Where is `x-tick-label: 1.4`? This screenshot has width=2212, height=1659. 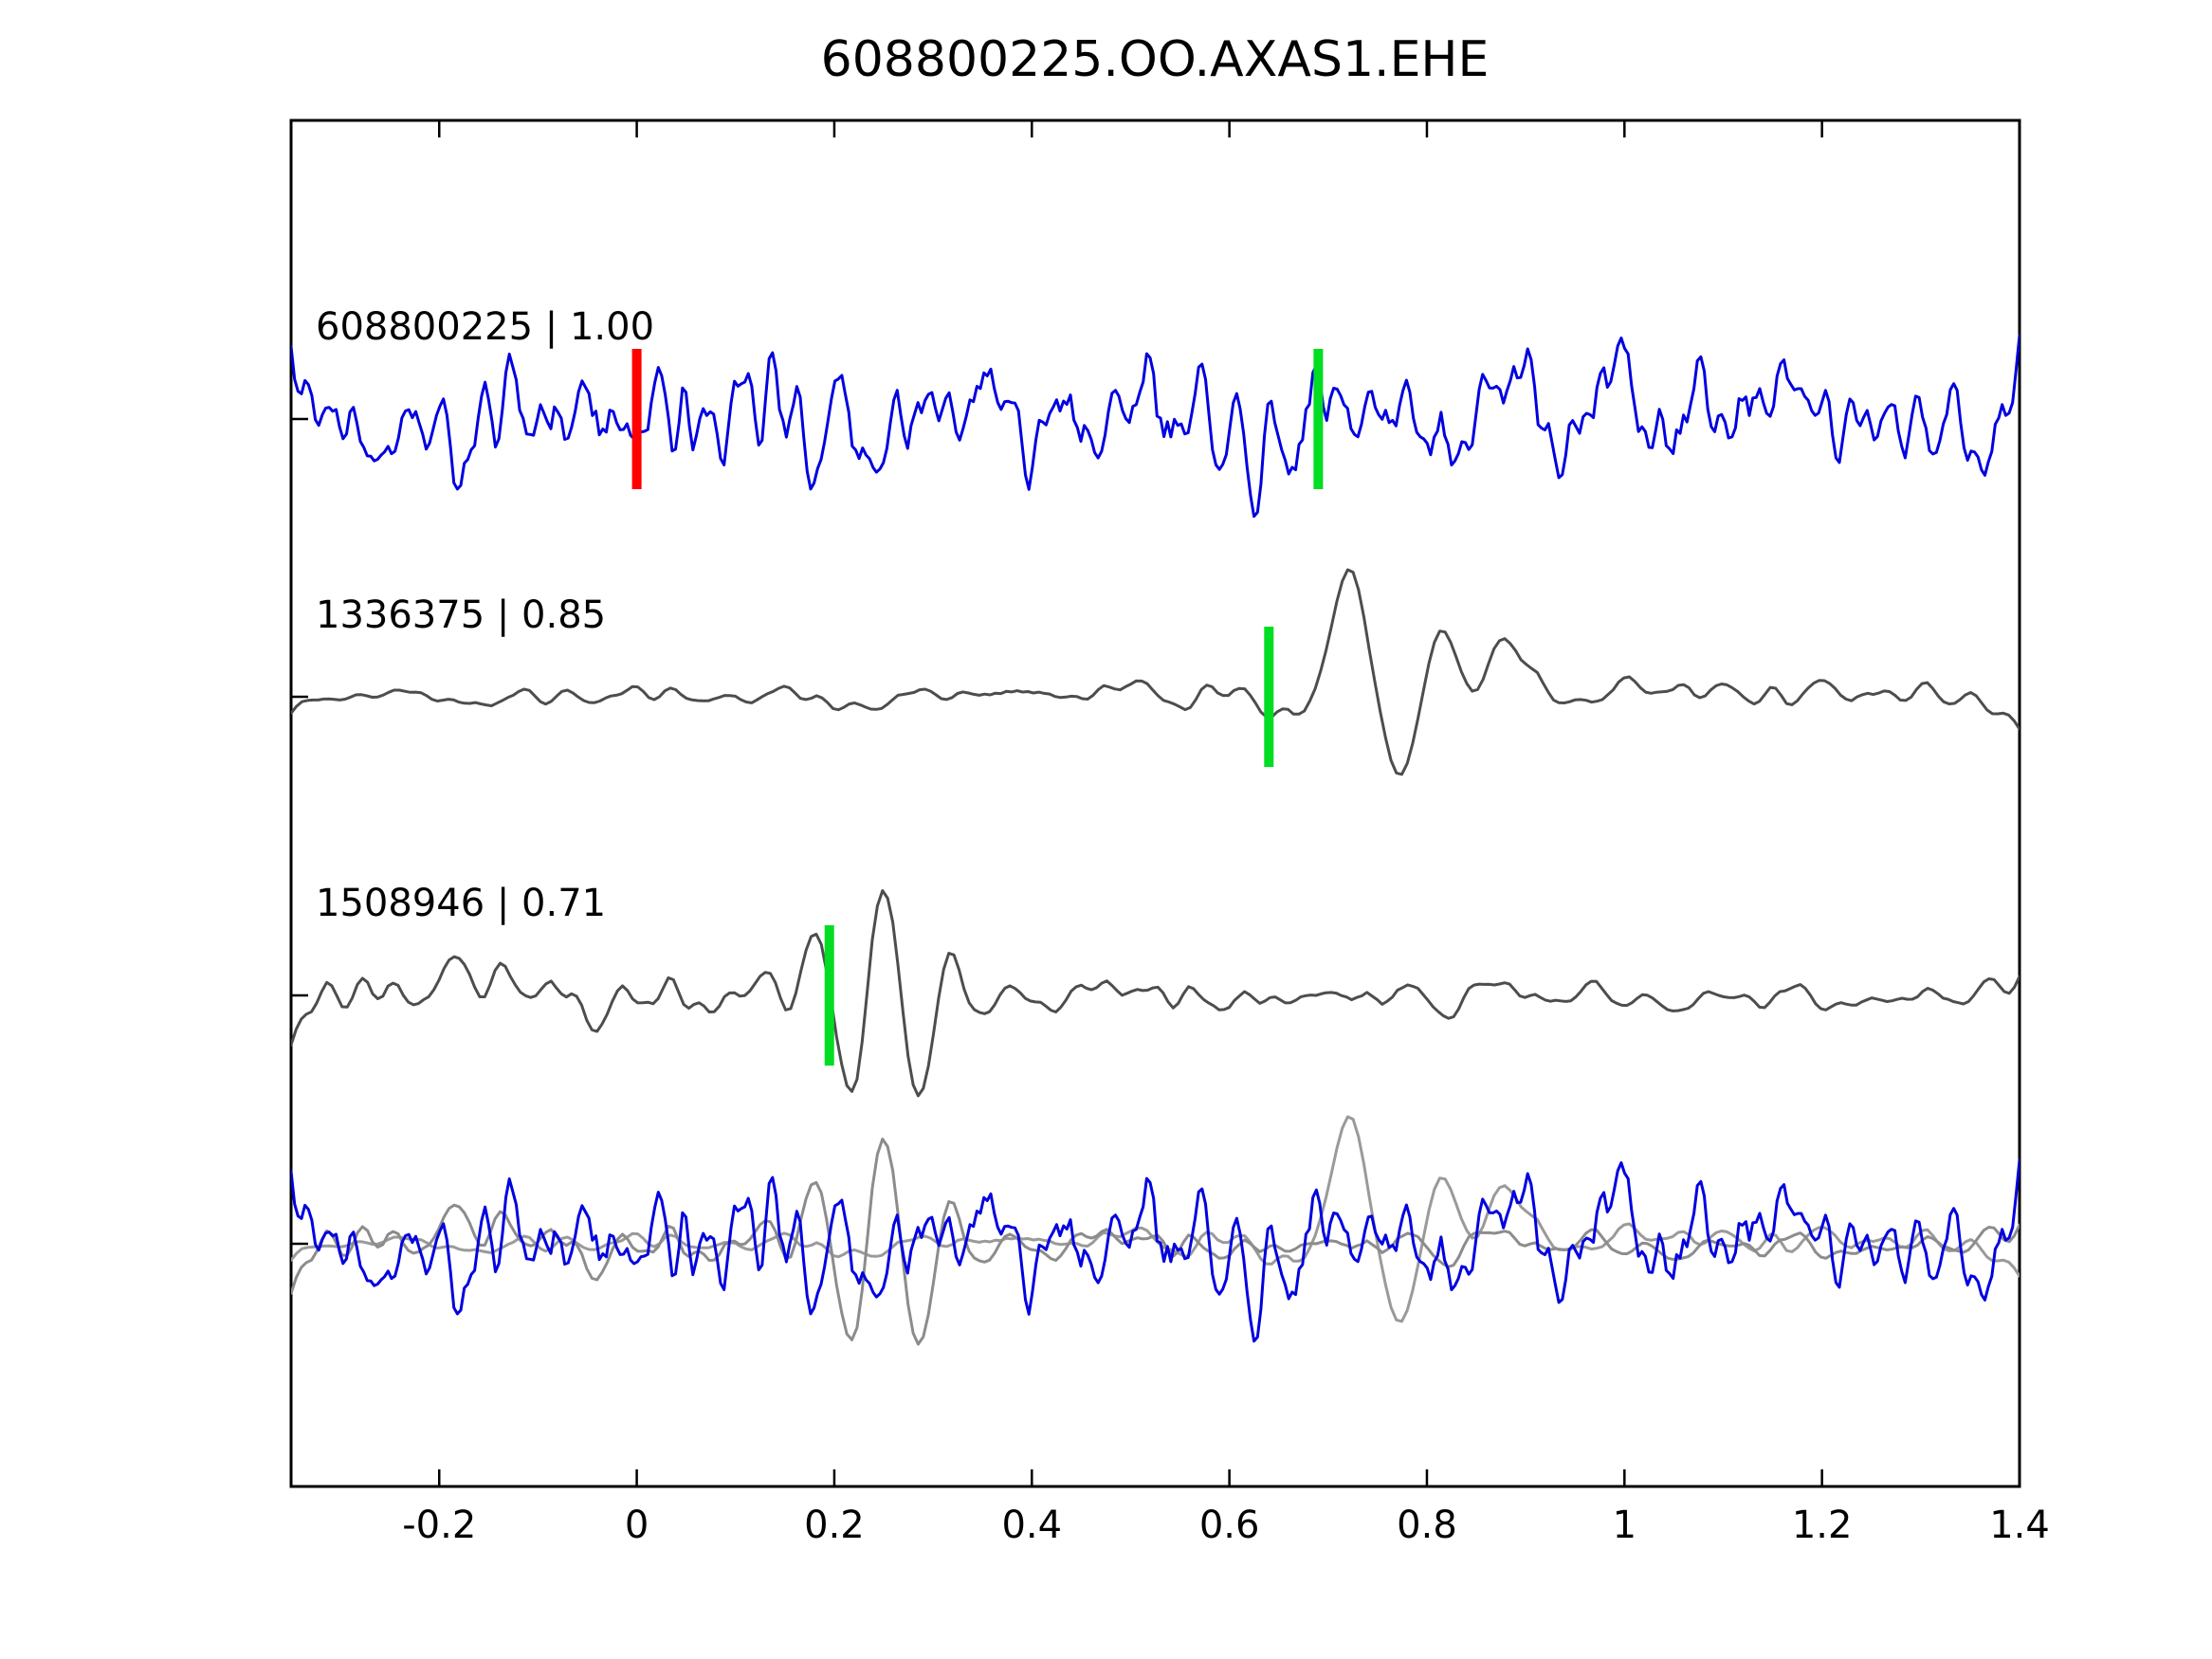
x-tick-label: 1.4 is located at coordinates (2019, 1525).